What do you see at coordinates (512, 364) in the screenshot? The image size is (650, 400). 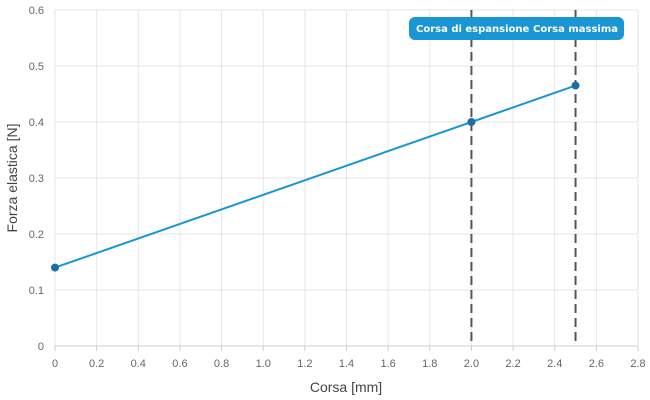 I see `x-tick-label: 2.2` at bounding box center [512, 364].